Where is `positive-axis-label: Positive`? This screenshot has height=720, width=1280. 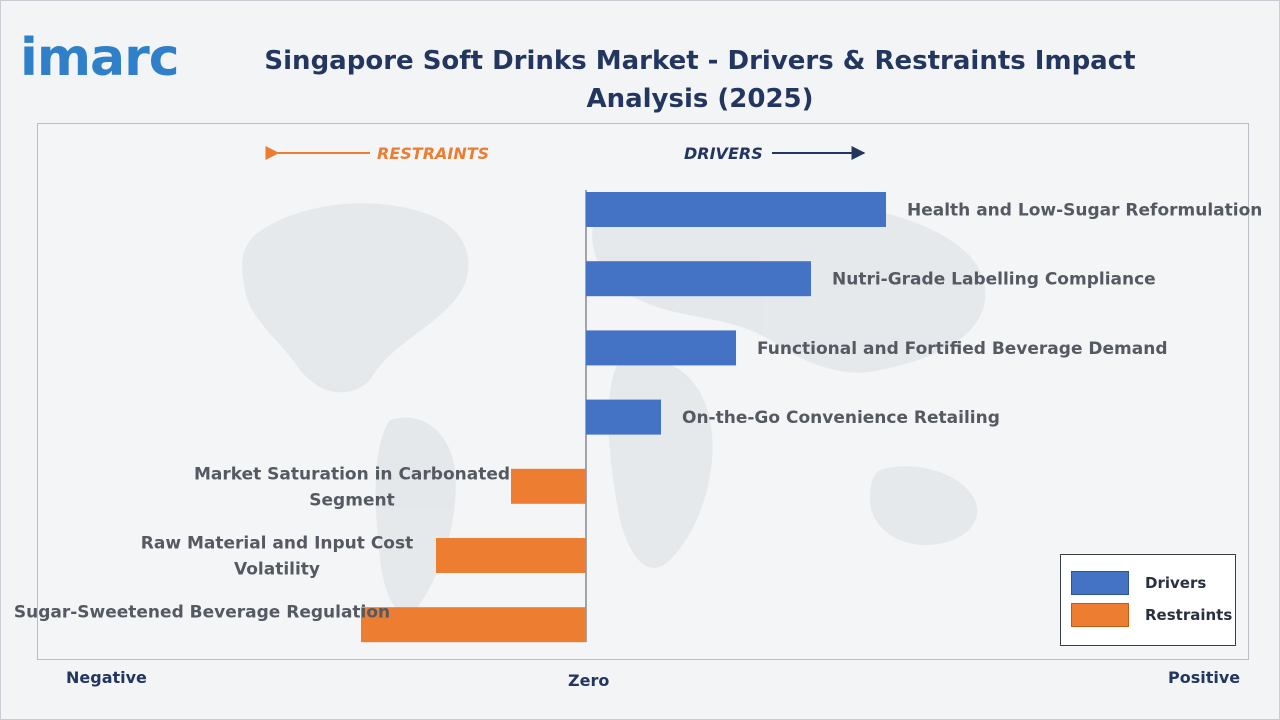 positive-axis-label: Positive is located at coordinates (1204, 677).